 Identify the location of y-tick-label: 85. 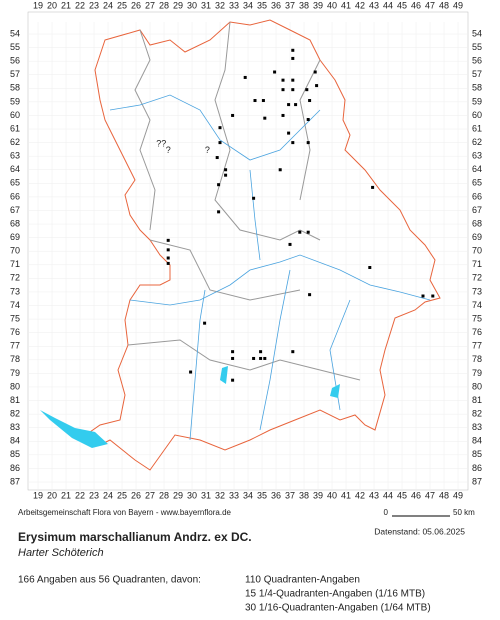
(477, 454).